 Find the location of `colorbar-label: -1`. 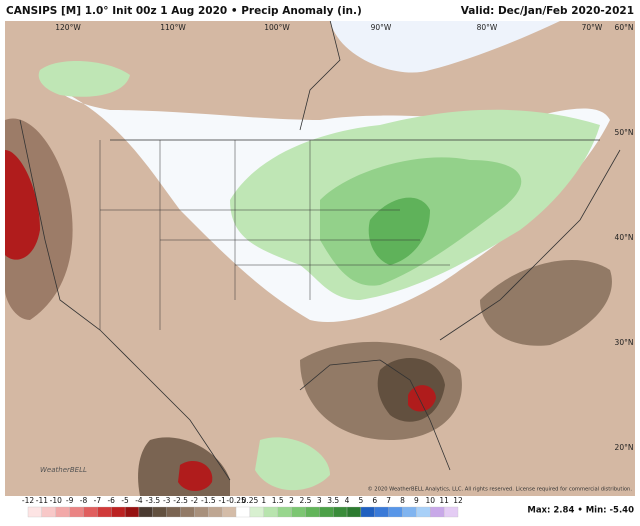

colorbar-label: -1 is located at coordinates (222, 500).